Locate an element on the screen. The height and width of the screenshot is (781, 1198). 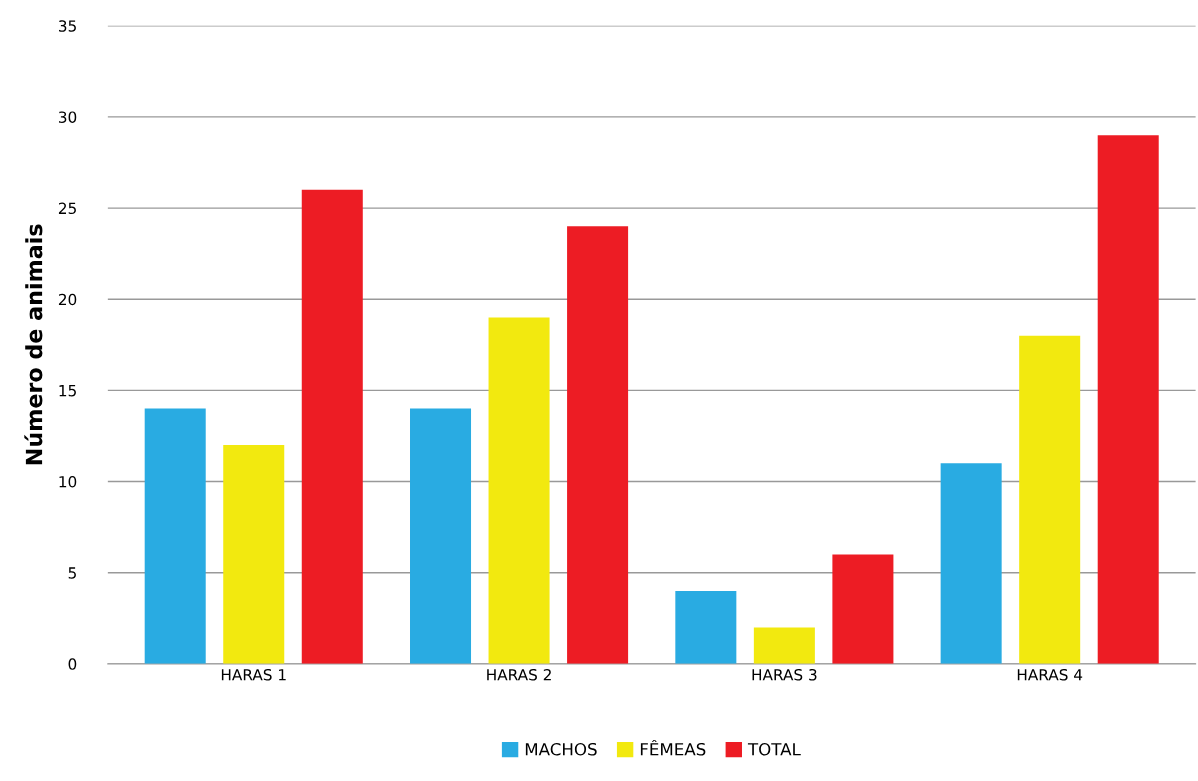
x-tick-label: HARAS 4 is located at coordinates (1050, 674).